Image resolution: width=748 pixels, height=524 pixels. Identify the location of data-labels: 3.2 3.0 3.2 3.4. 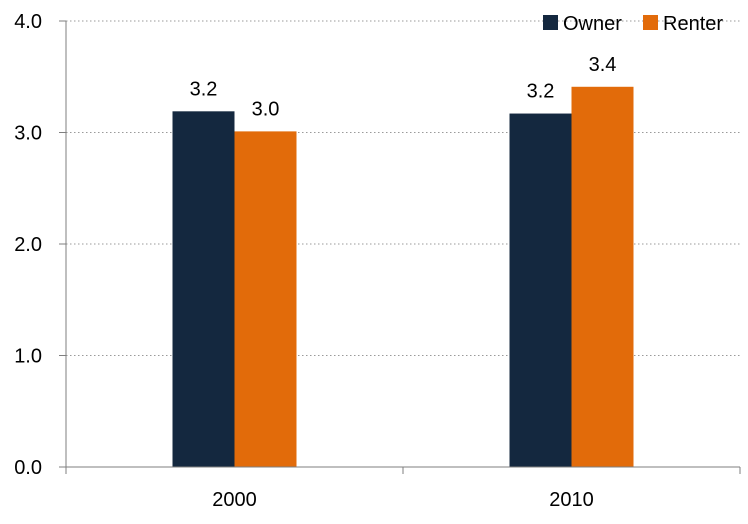
(403, 87).